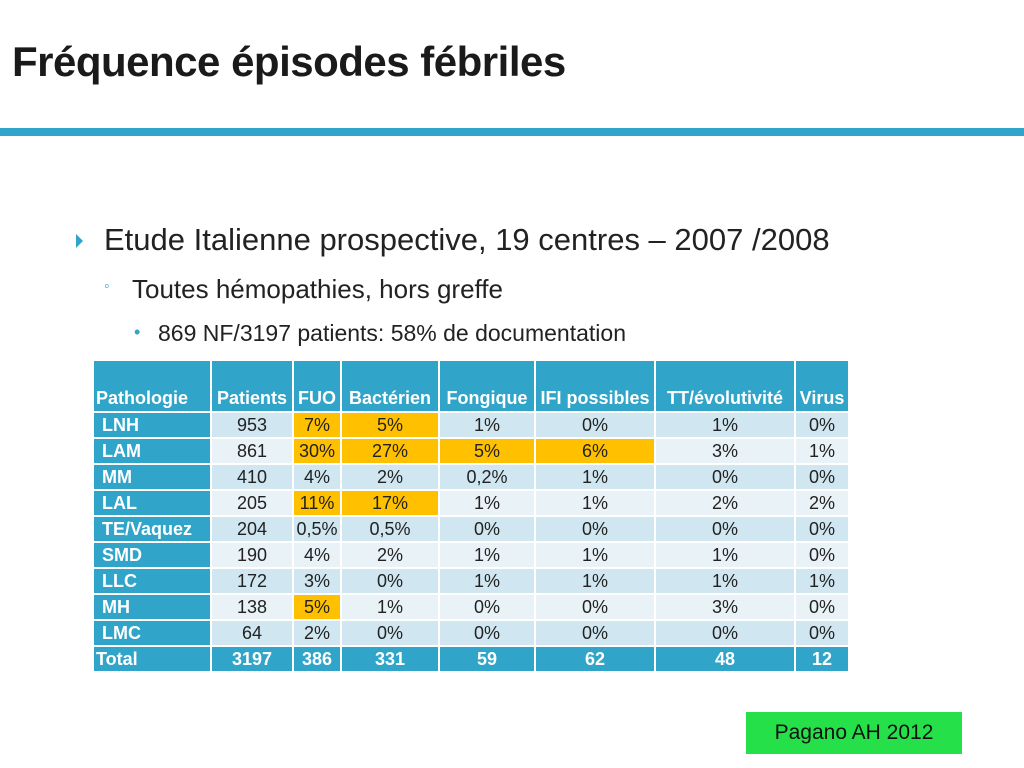 The height and width of the screenshot is (768, 1024). I want to click on table-cell-bacterien: 0,5%, so click(390, 529).